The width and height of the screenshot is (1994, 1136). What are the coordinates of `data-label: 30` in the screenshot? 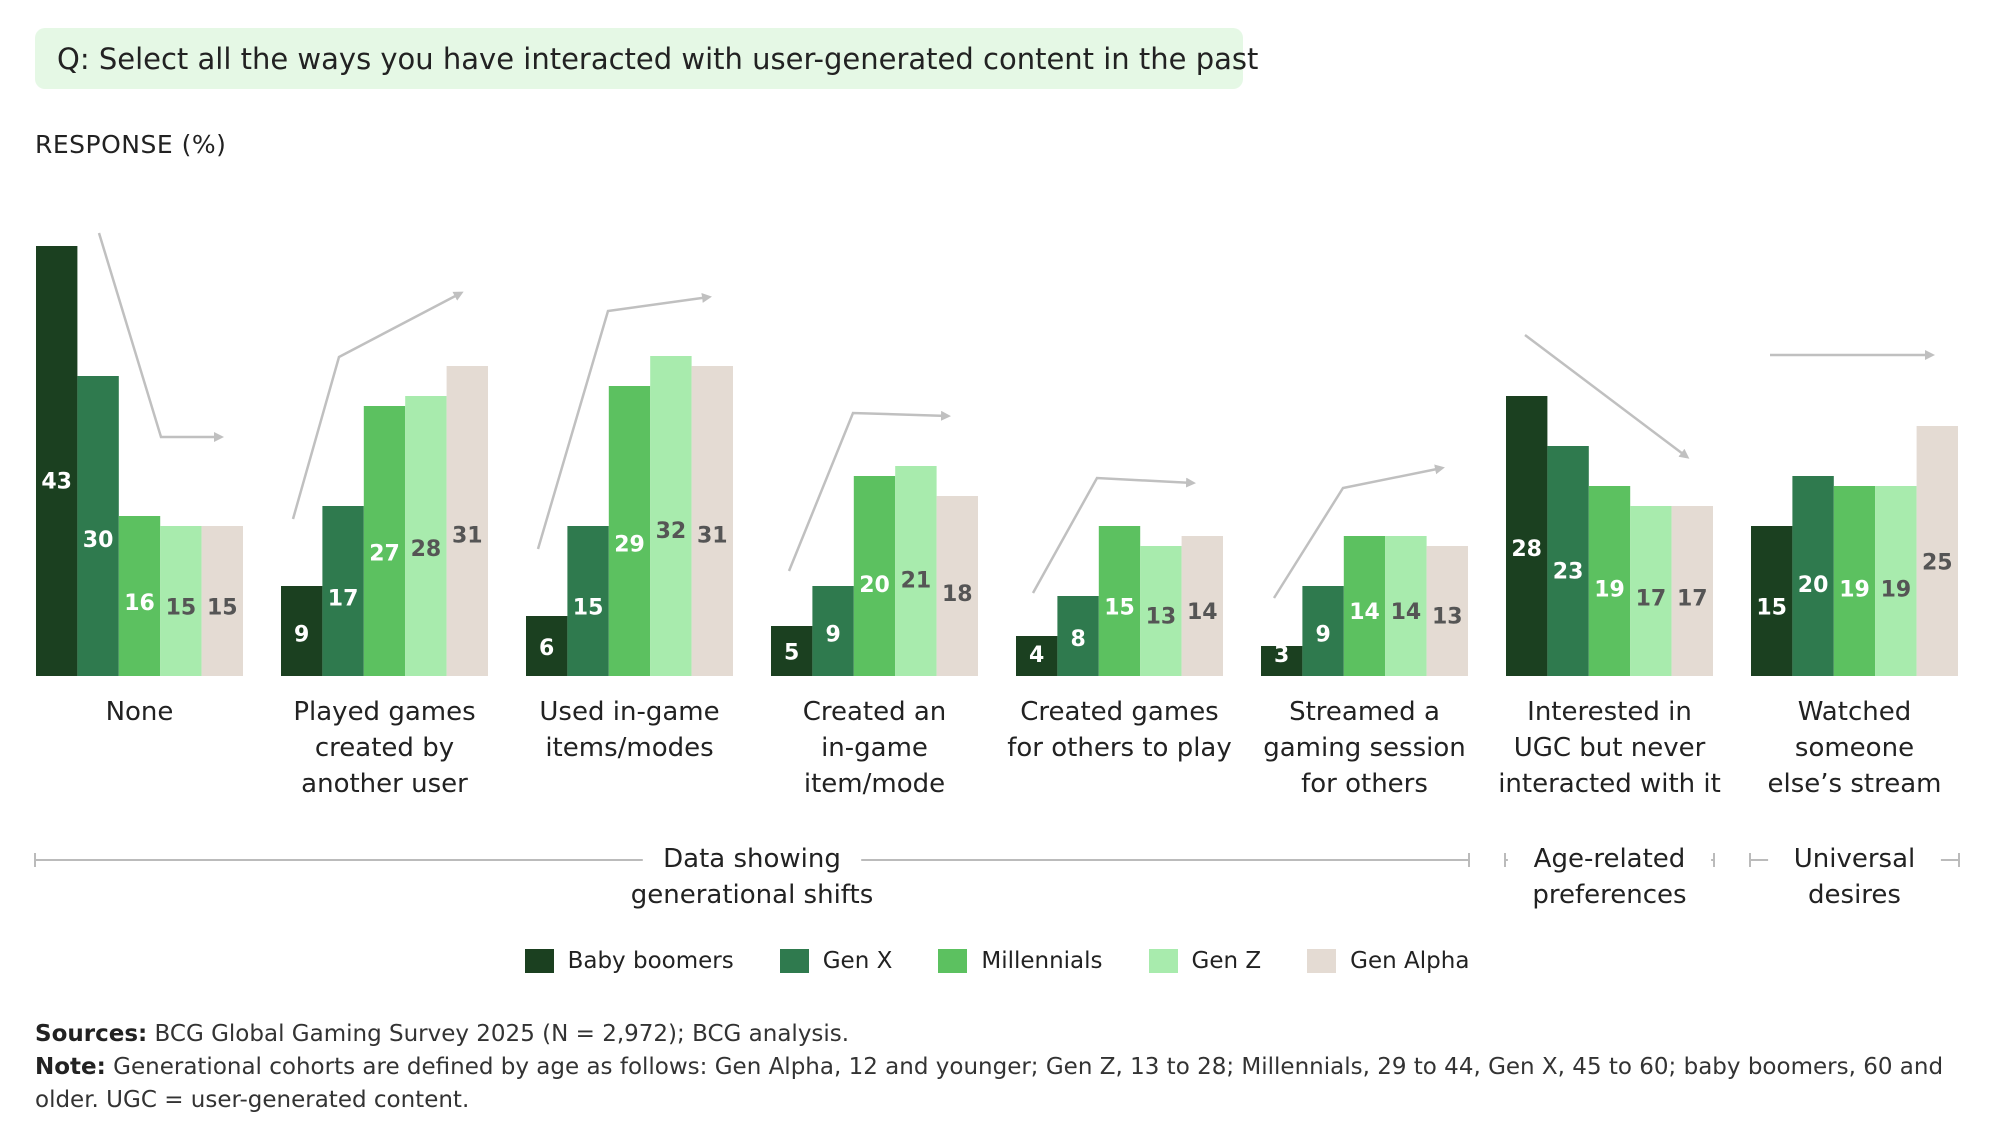 It's located at (98, 540).